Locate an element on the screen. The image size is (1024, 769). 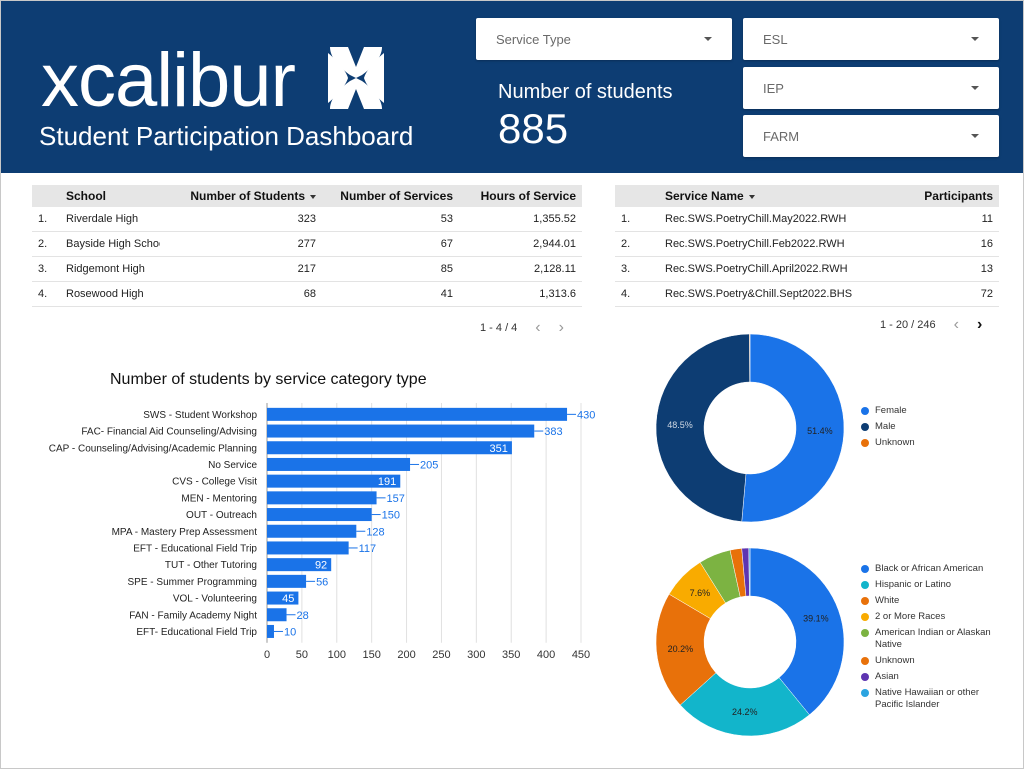
race-donut-chart: 39.1% 24.2% 20.2% 7.6% is located at coordinates (750, 642).